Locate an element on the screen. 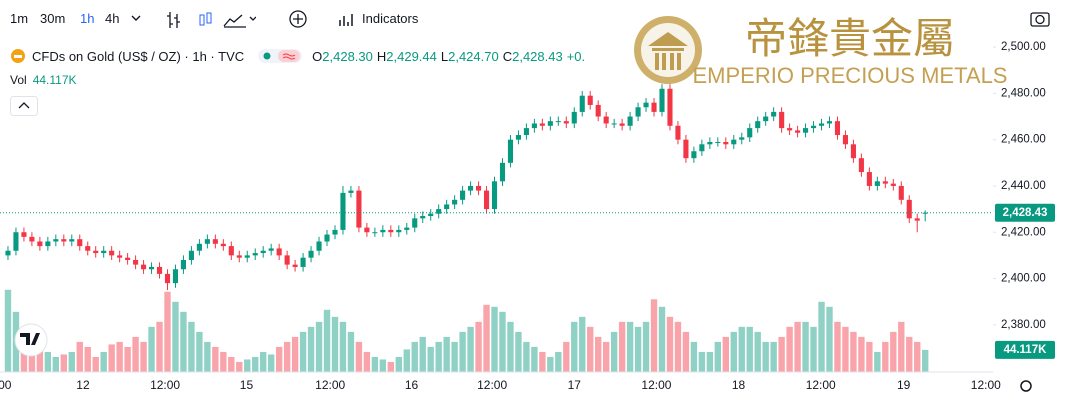 Image resolution: width=1065 pixels, height=404 pixels. screenshot-button is located at coordinates (1040, 19).